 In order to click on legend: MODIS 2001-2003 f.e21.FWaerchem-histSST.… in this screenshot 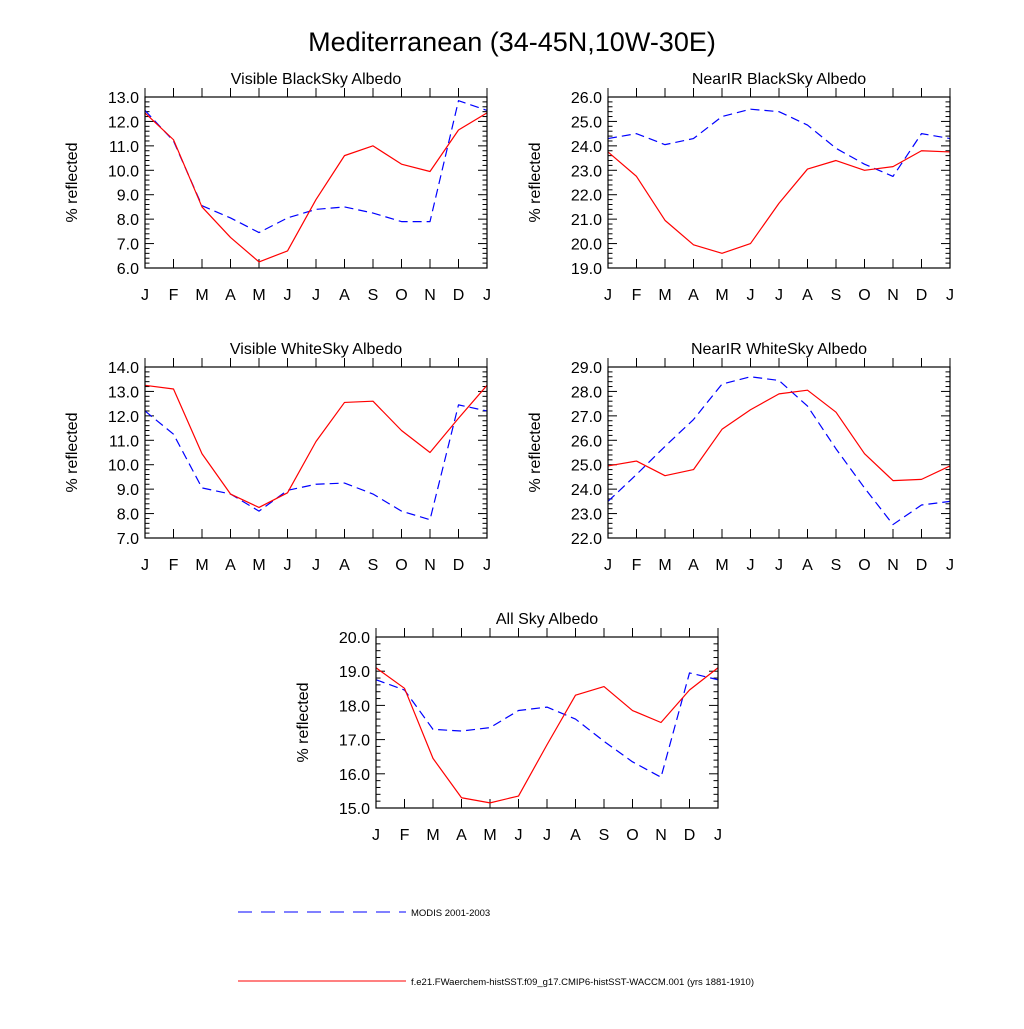, I will do `click(496, 948)`.